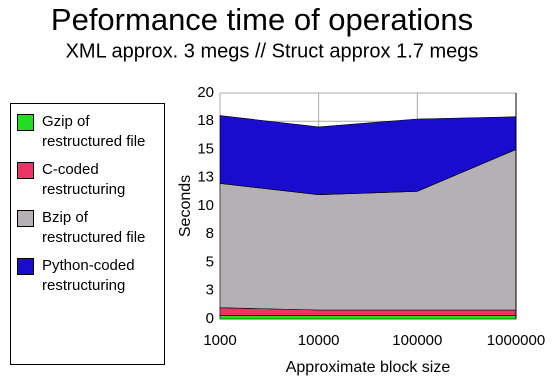 The height and width of the screenshot is (386, 552). Describe the element at coordinates (205, 205) in the screenshot. I see `y-tick-label: 10` at that location.